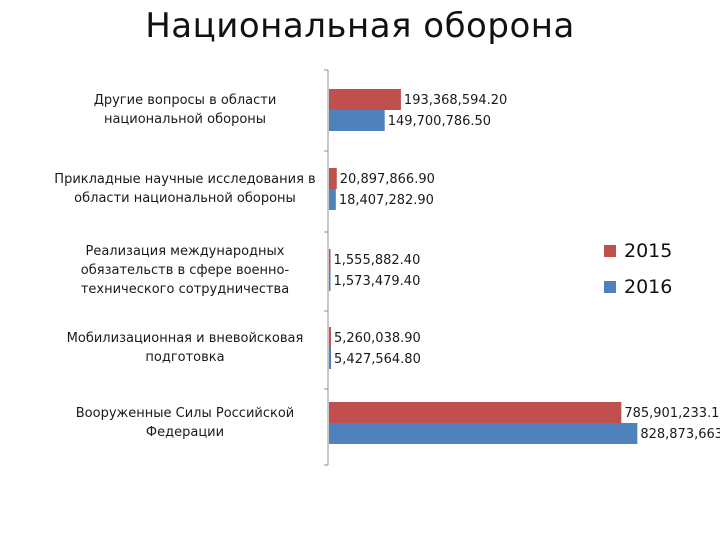  What do you see at coordinates (648, 287) in the screenshot?
I see `legend-label-2016: 2016` at bounding box center [648, 287].